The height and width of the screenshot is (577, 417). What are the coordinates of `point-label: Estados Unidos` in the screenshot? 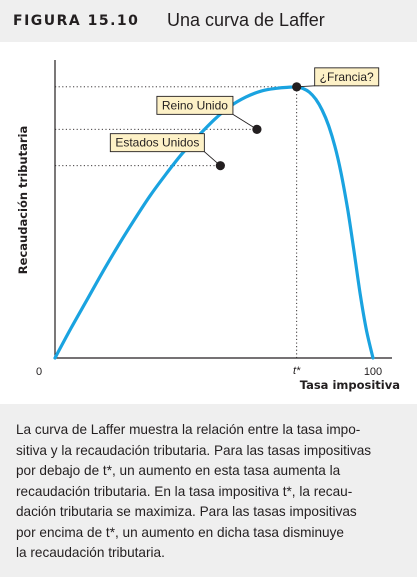 It's located at (157, 143).